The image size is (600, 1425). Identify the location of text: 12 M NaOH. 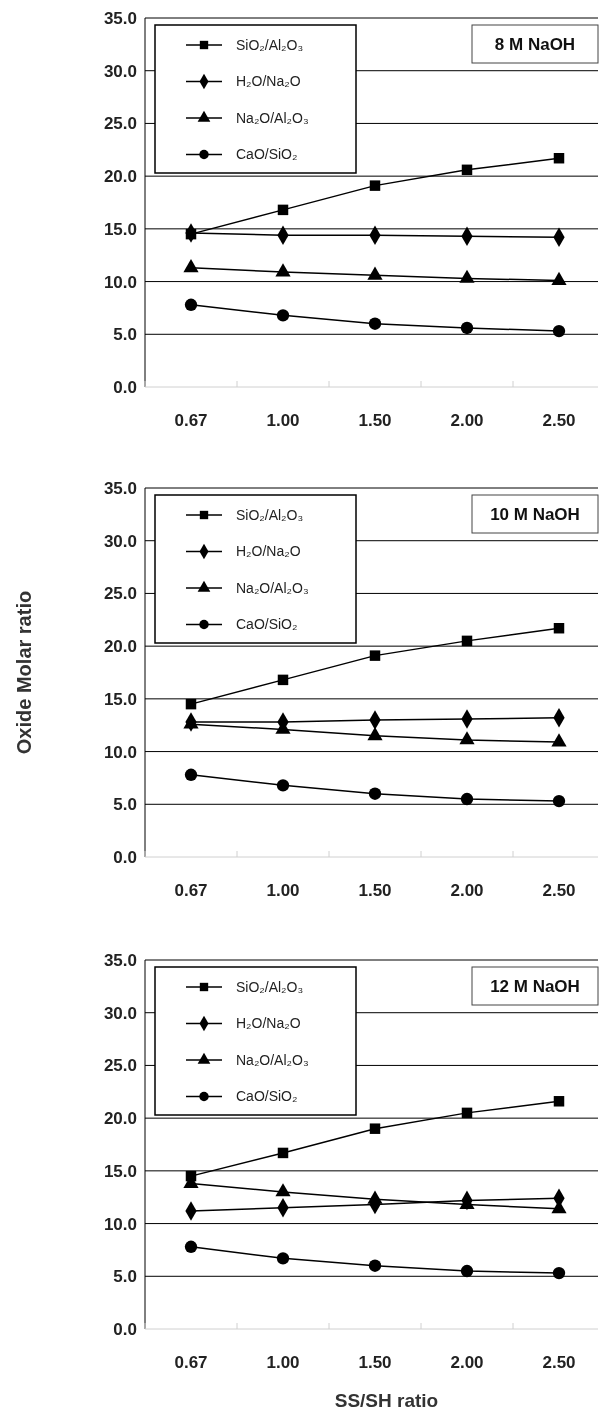
(535, 986).